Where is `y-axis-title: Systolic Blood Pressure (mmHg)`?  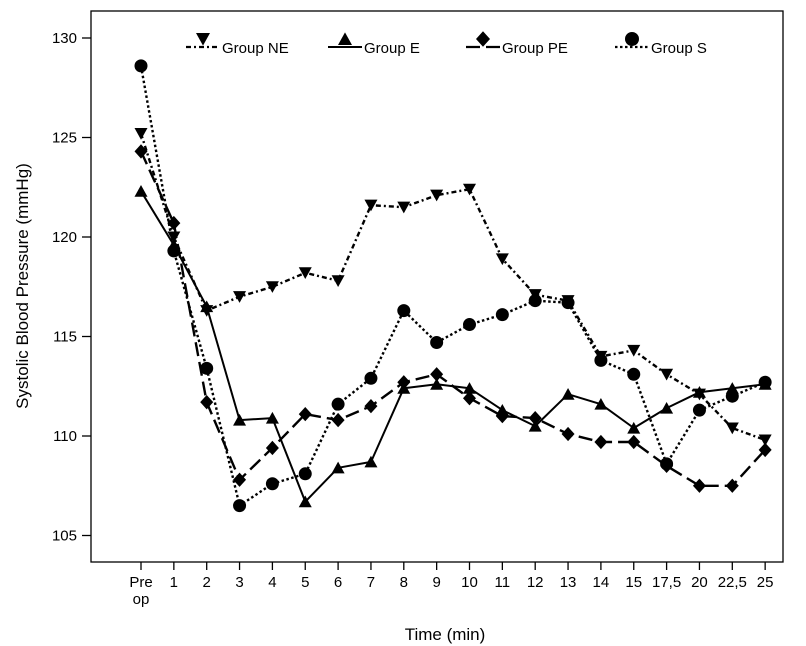 y-axis-title: Systolic Blood Pressure (mmHg) is located at coordinates (22, 286).